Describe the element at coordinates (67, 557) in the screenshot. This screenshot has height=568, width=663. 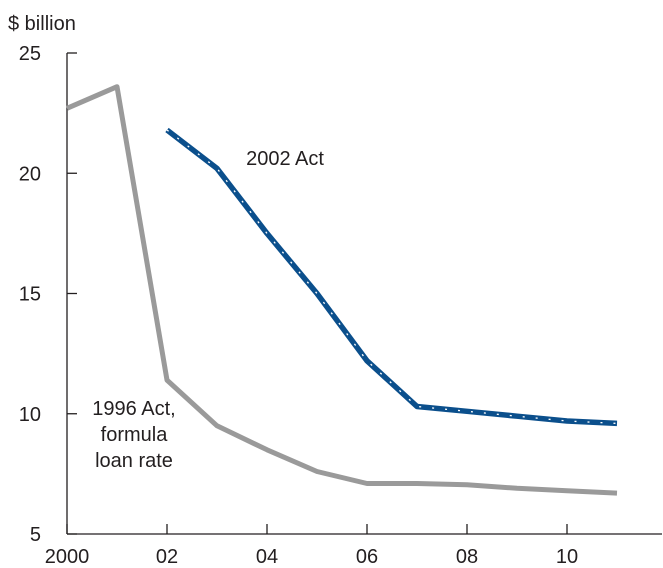
I see `x-tick-label: 2000` at that location.